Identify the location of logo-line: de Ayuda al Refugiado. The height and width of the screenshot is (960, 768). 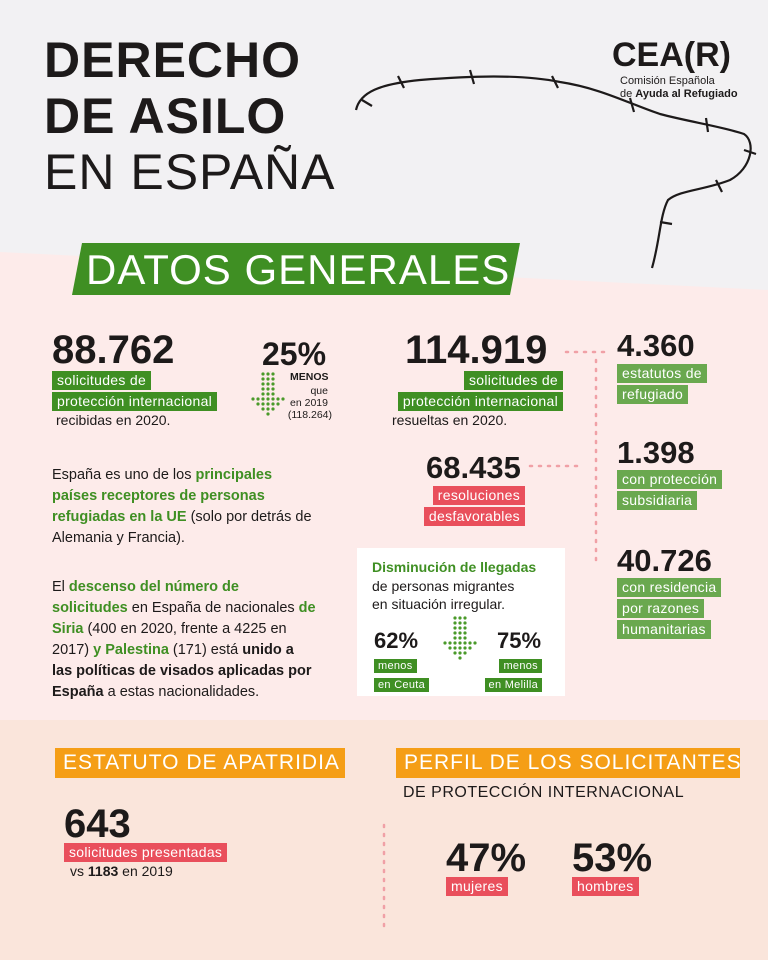
(679, 94).